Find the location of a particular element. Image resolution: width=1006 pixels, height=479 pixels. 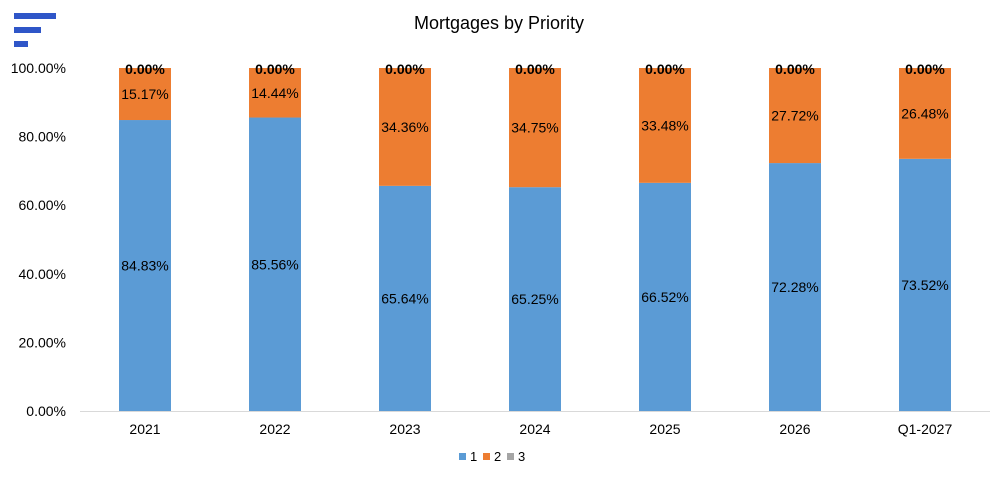

data-label-series-2: 26.48% is located at coordinates (924, 113).